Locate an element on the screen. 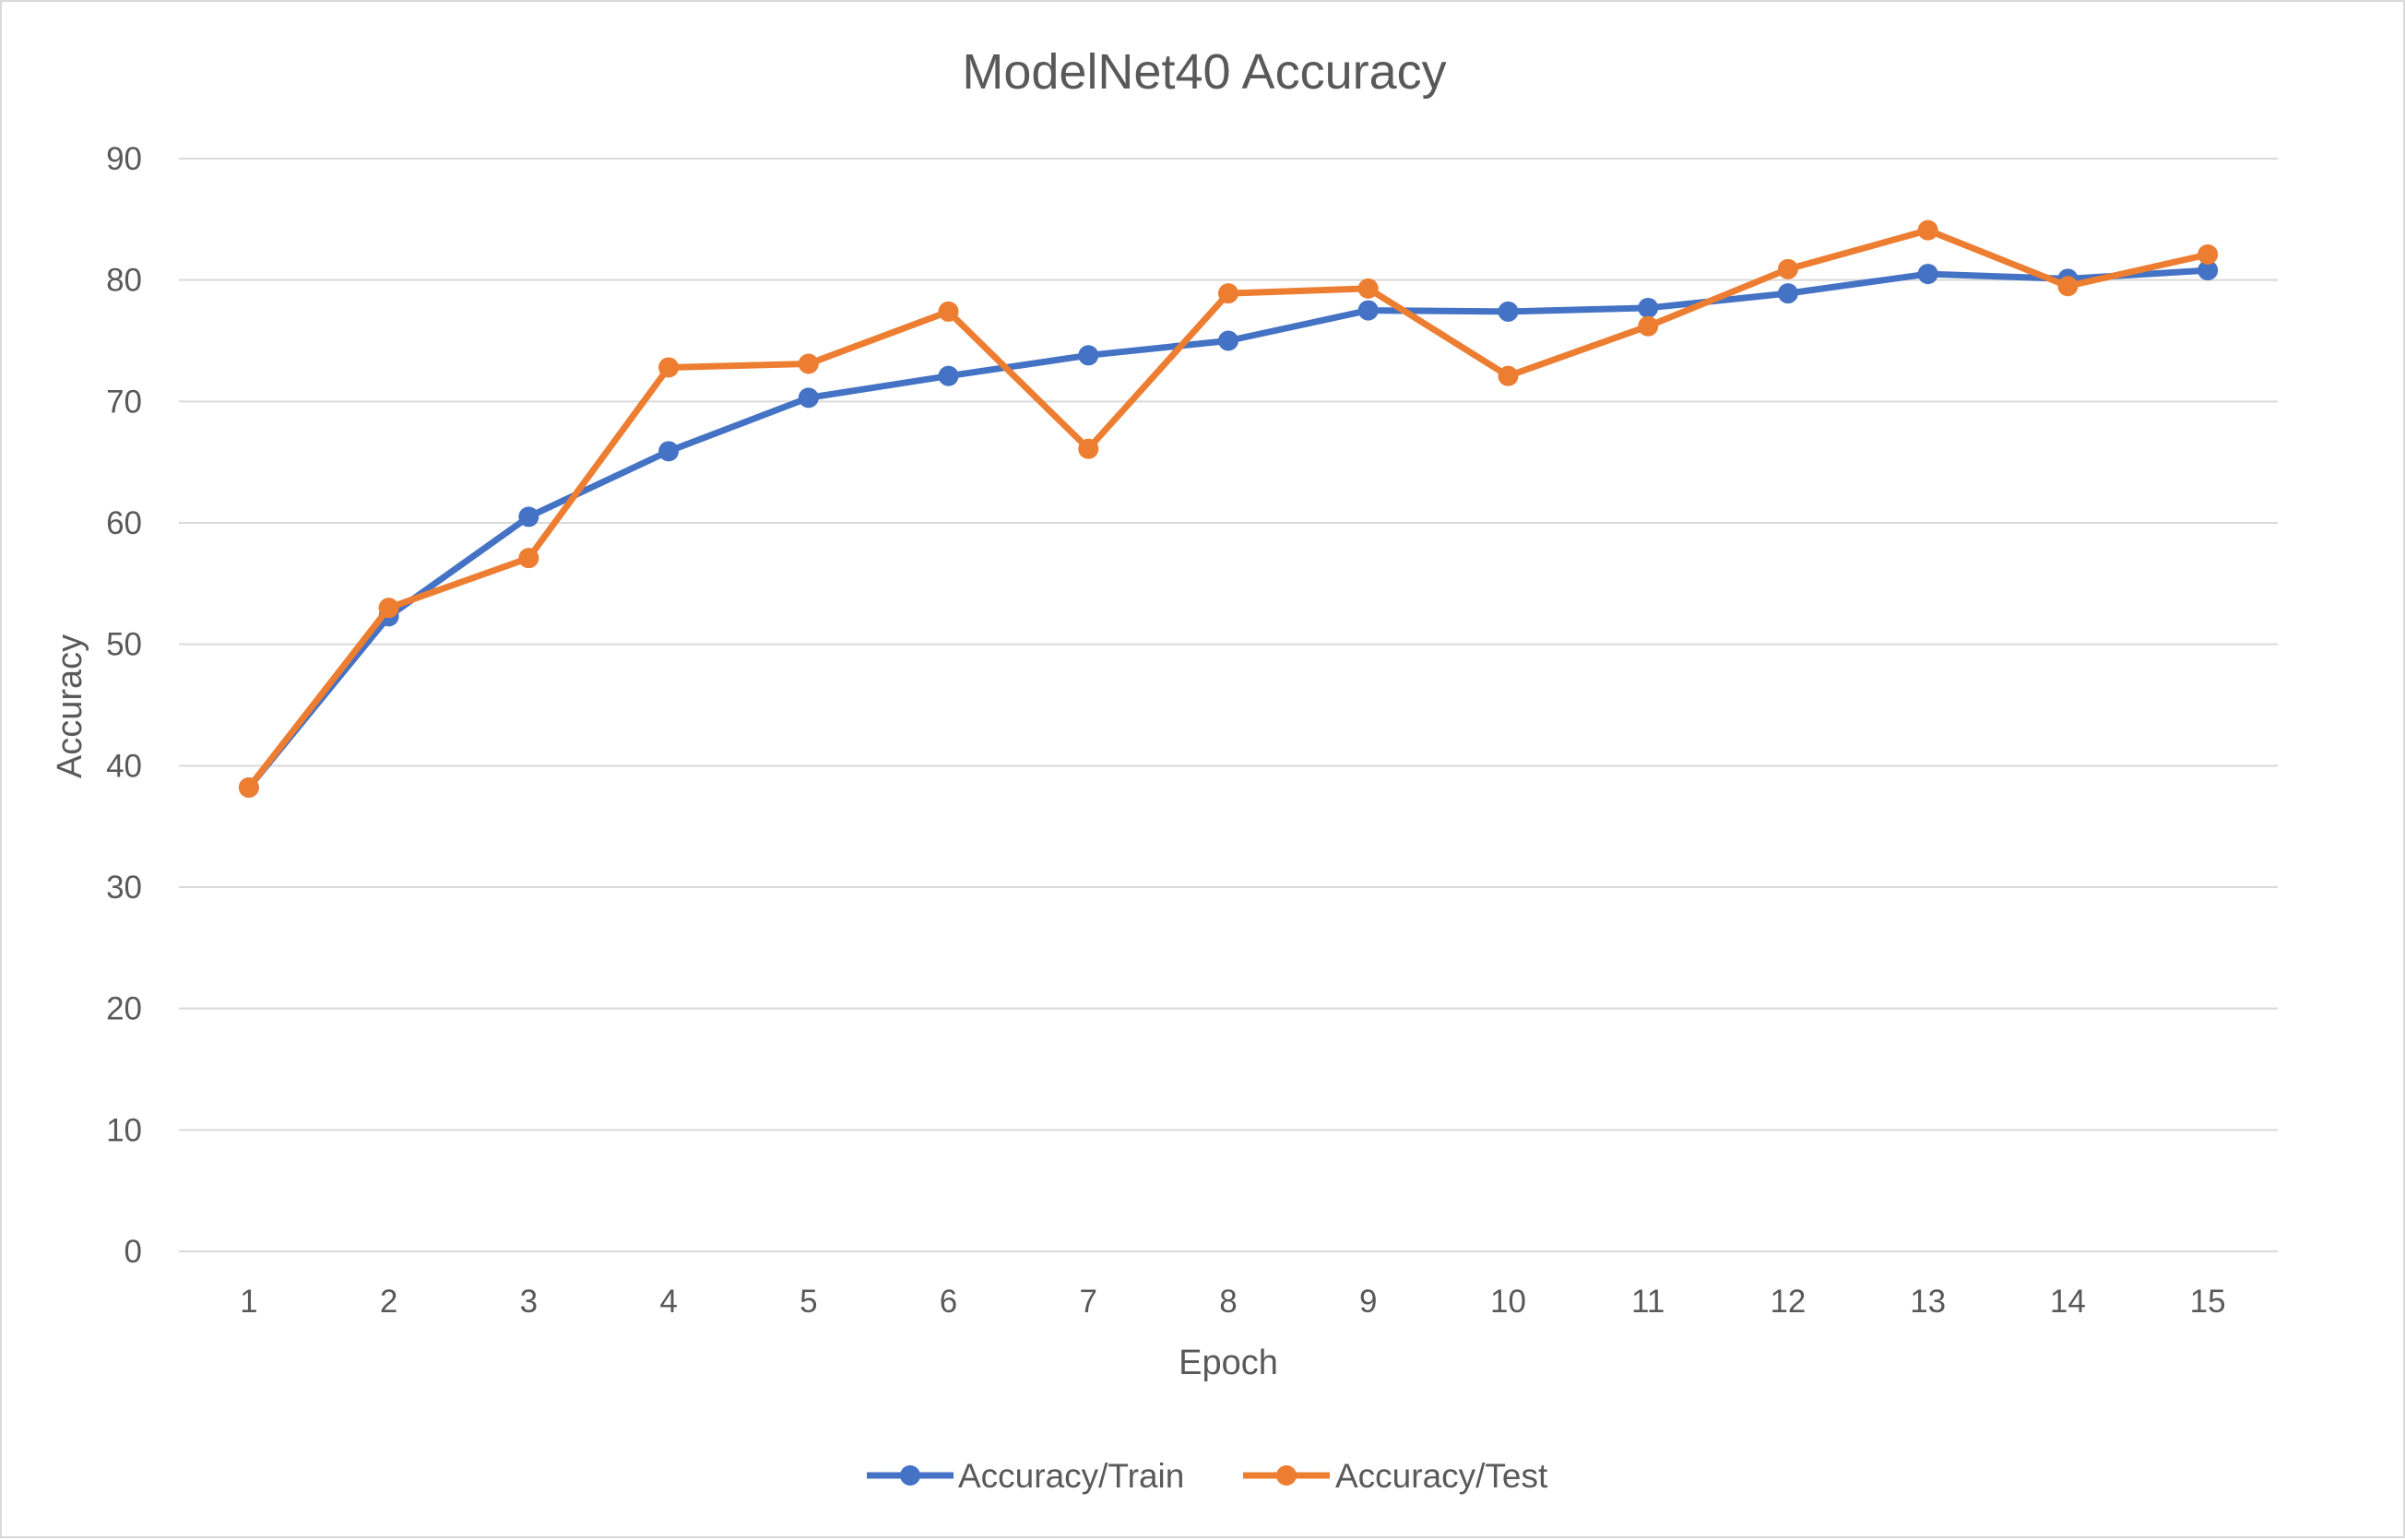  y-tick-label: 60 is located at coordinates (124, 523).